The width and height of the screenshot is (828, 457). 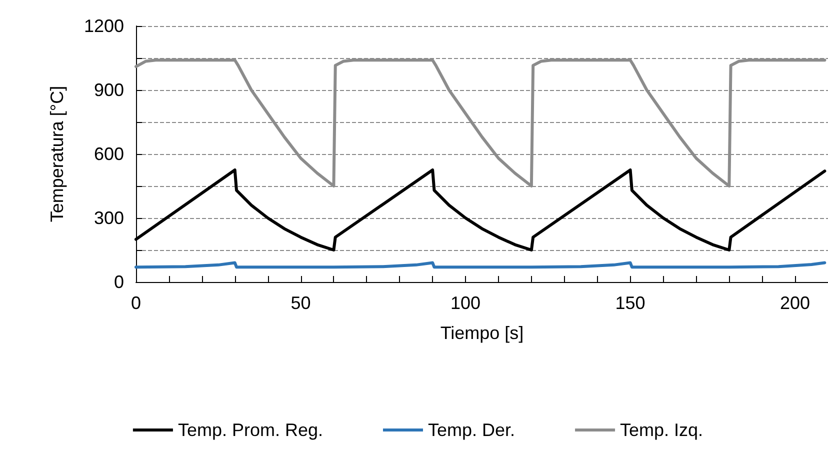 What do you see at coordinates (109, 90) in the screenshot?
I see `y-tick-label: 900` at bounding box center [109, 90].